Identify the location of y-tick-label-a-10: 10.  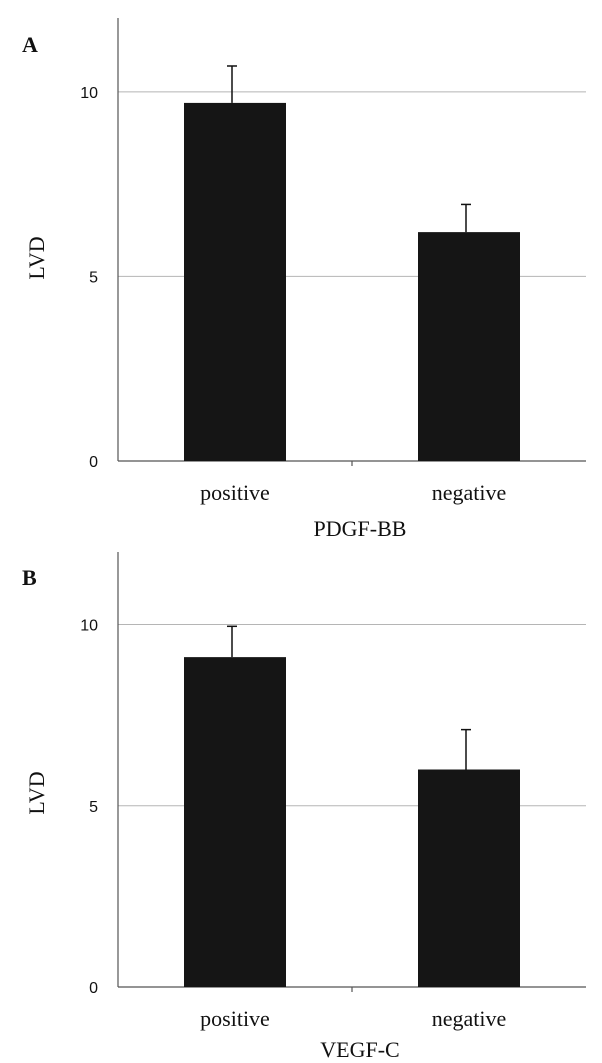
(89, 93).